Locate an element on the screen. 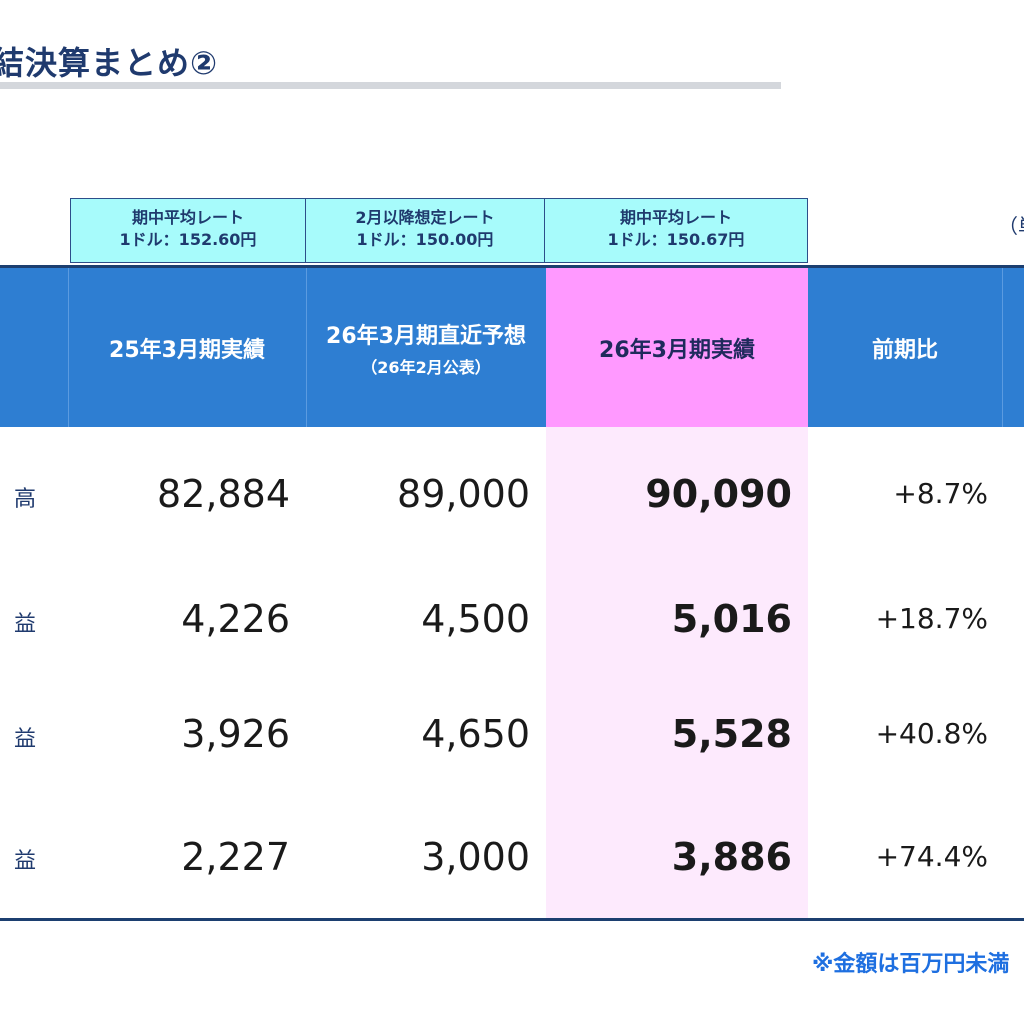  header-current-actual: 26年3月期実績 is located at coordinates (677, 347).